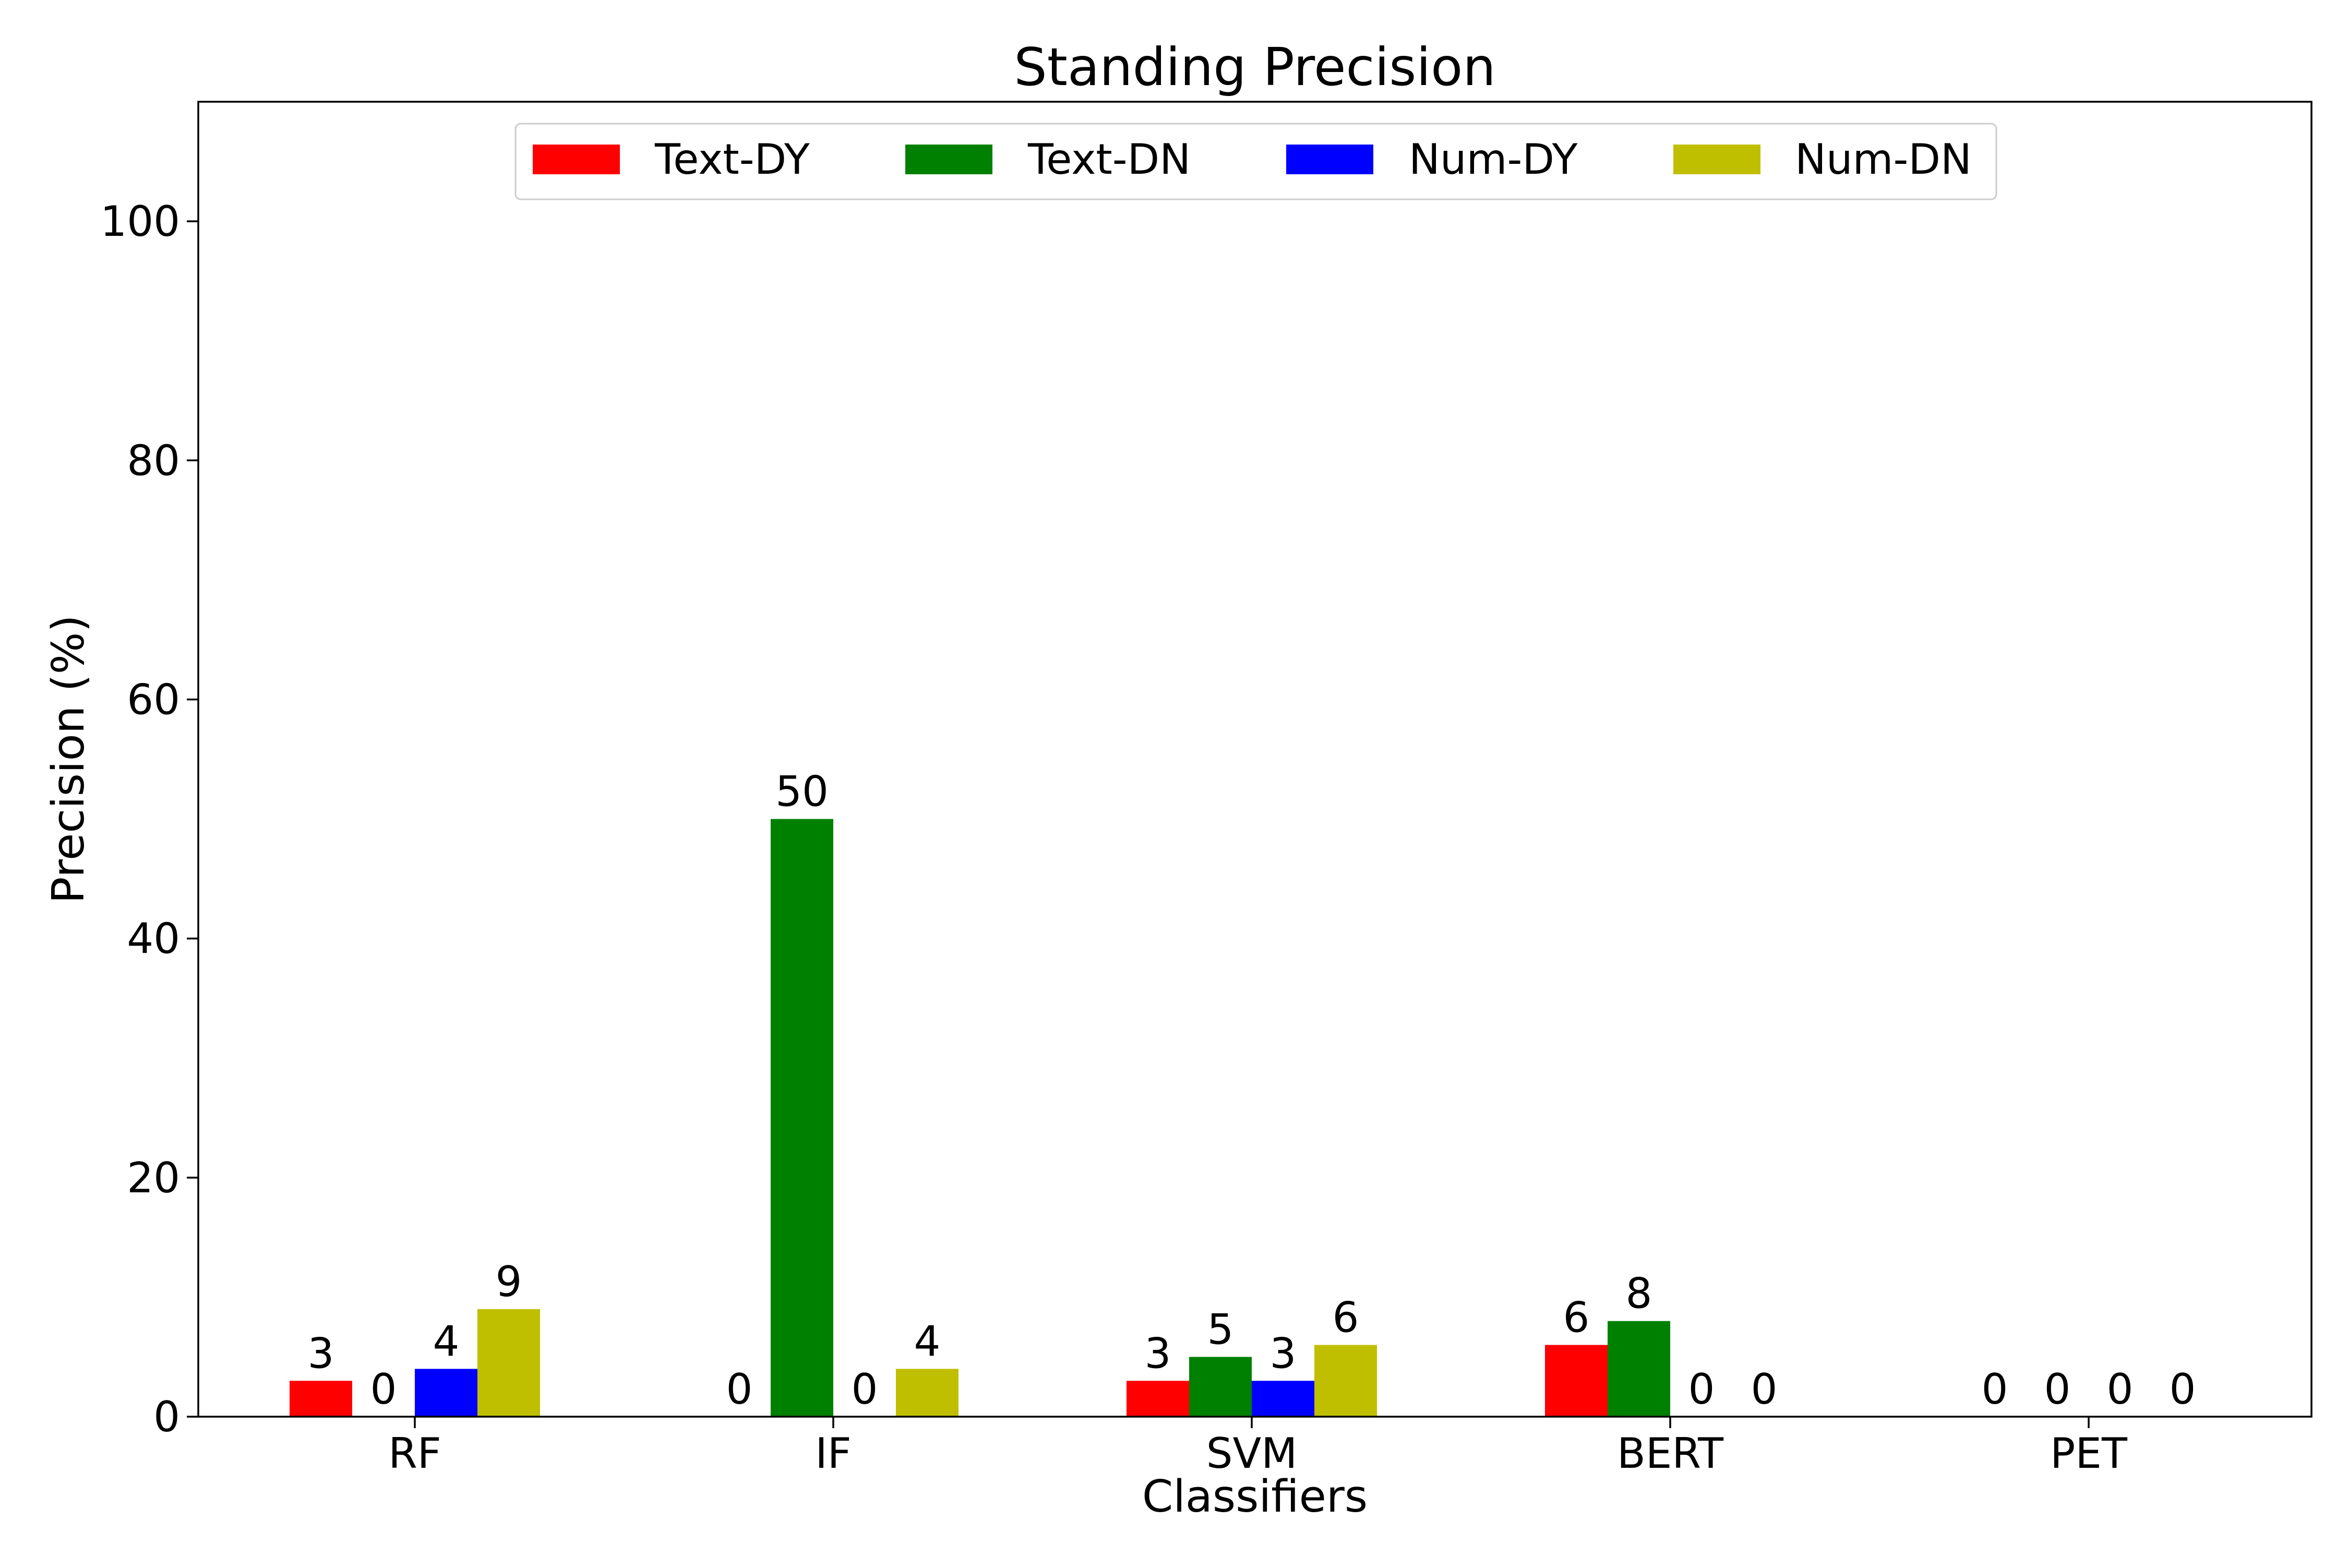  Describe the element at coordinates (153, 699) in the screenshot. I see `y-tick-label: 60` at that location.